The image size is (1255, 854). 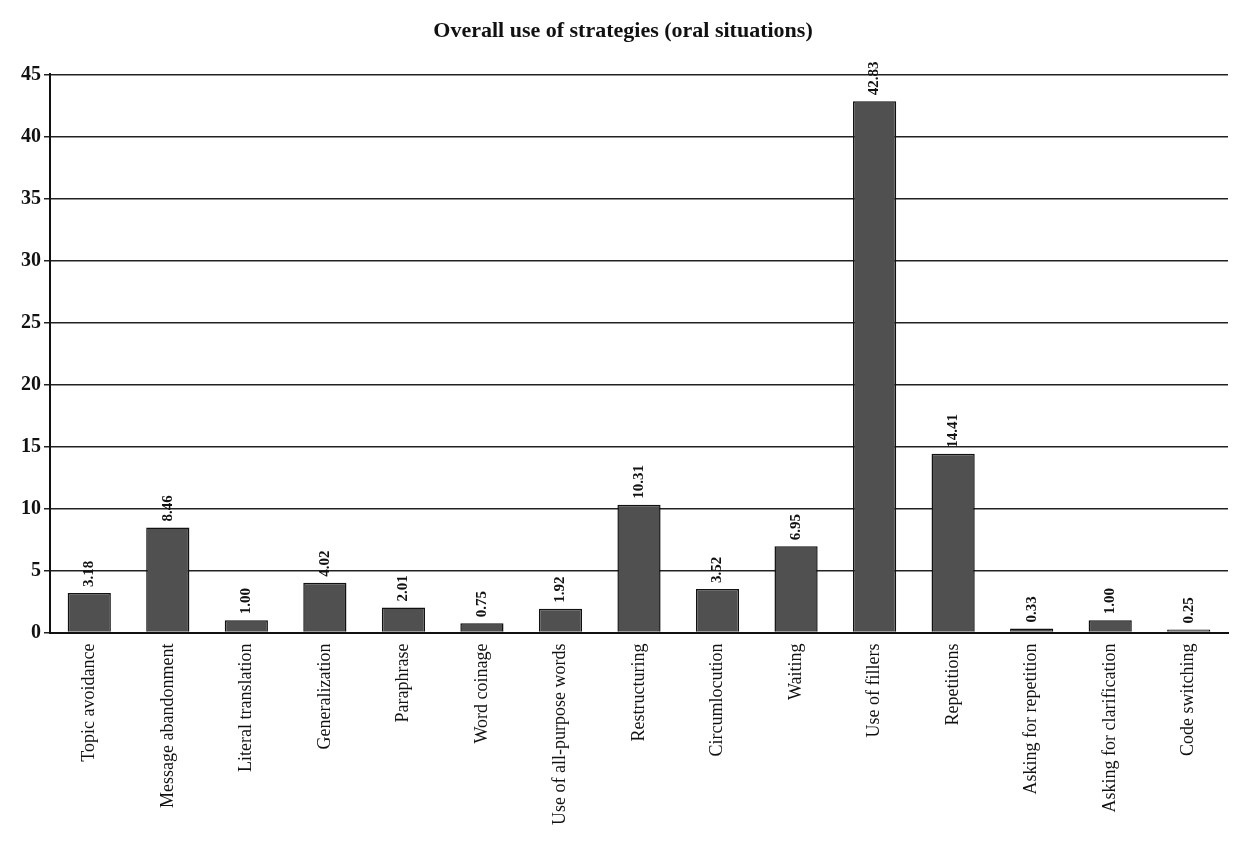 I want to click on x-tick-label: Asking for repetition, so click(x=1030, y=719).